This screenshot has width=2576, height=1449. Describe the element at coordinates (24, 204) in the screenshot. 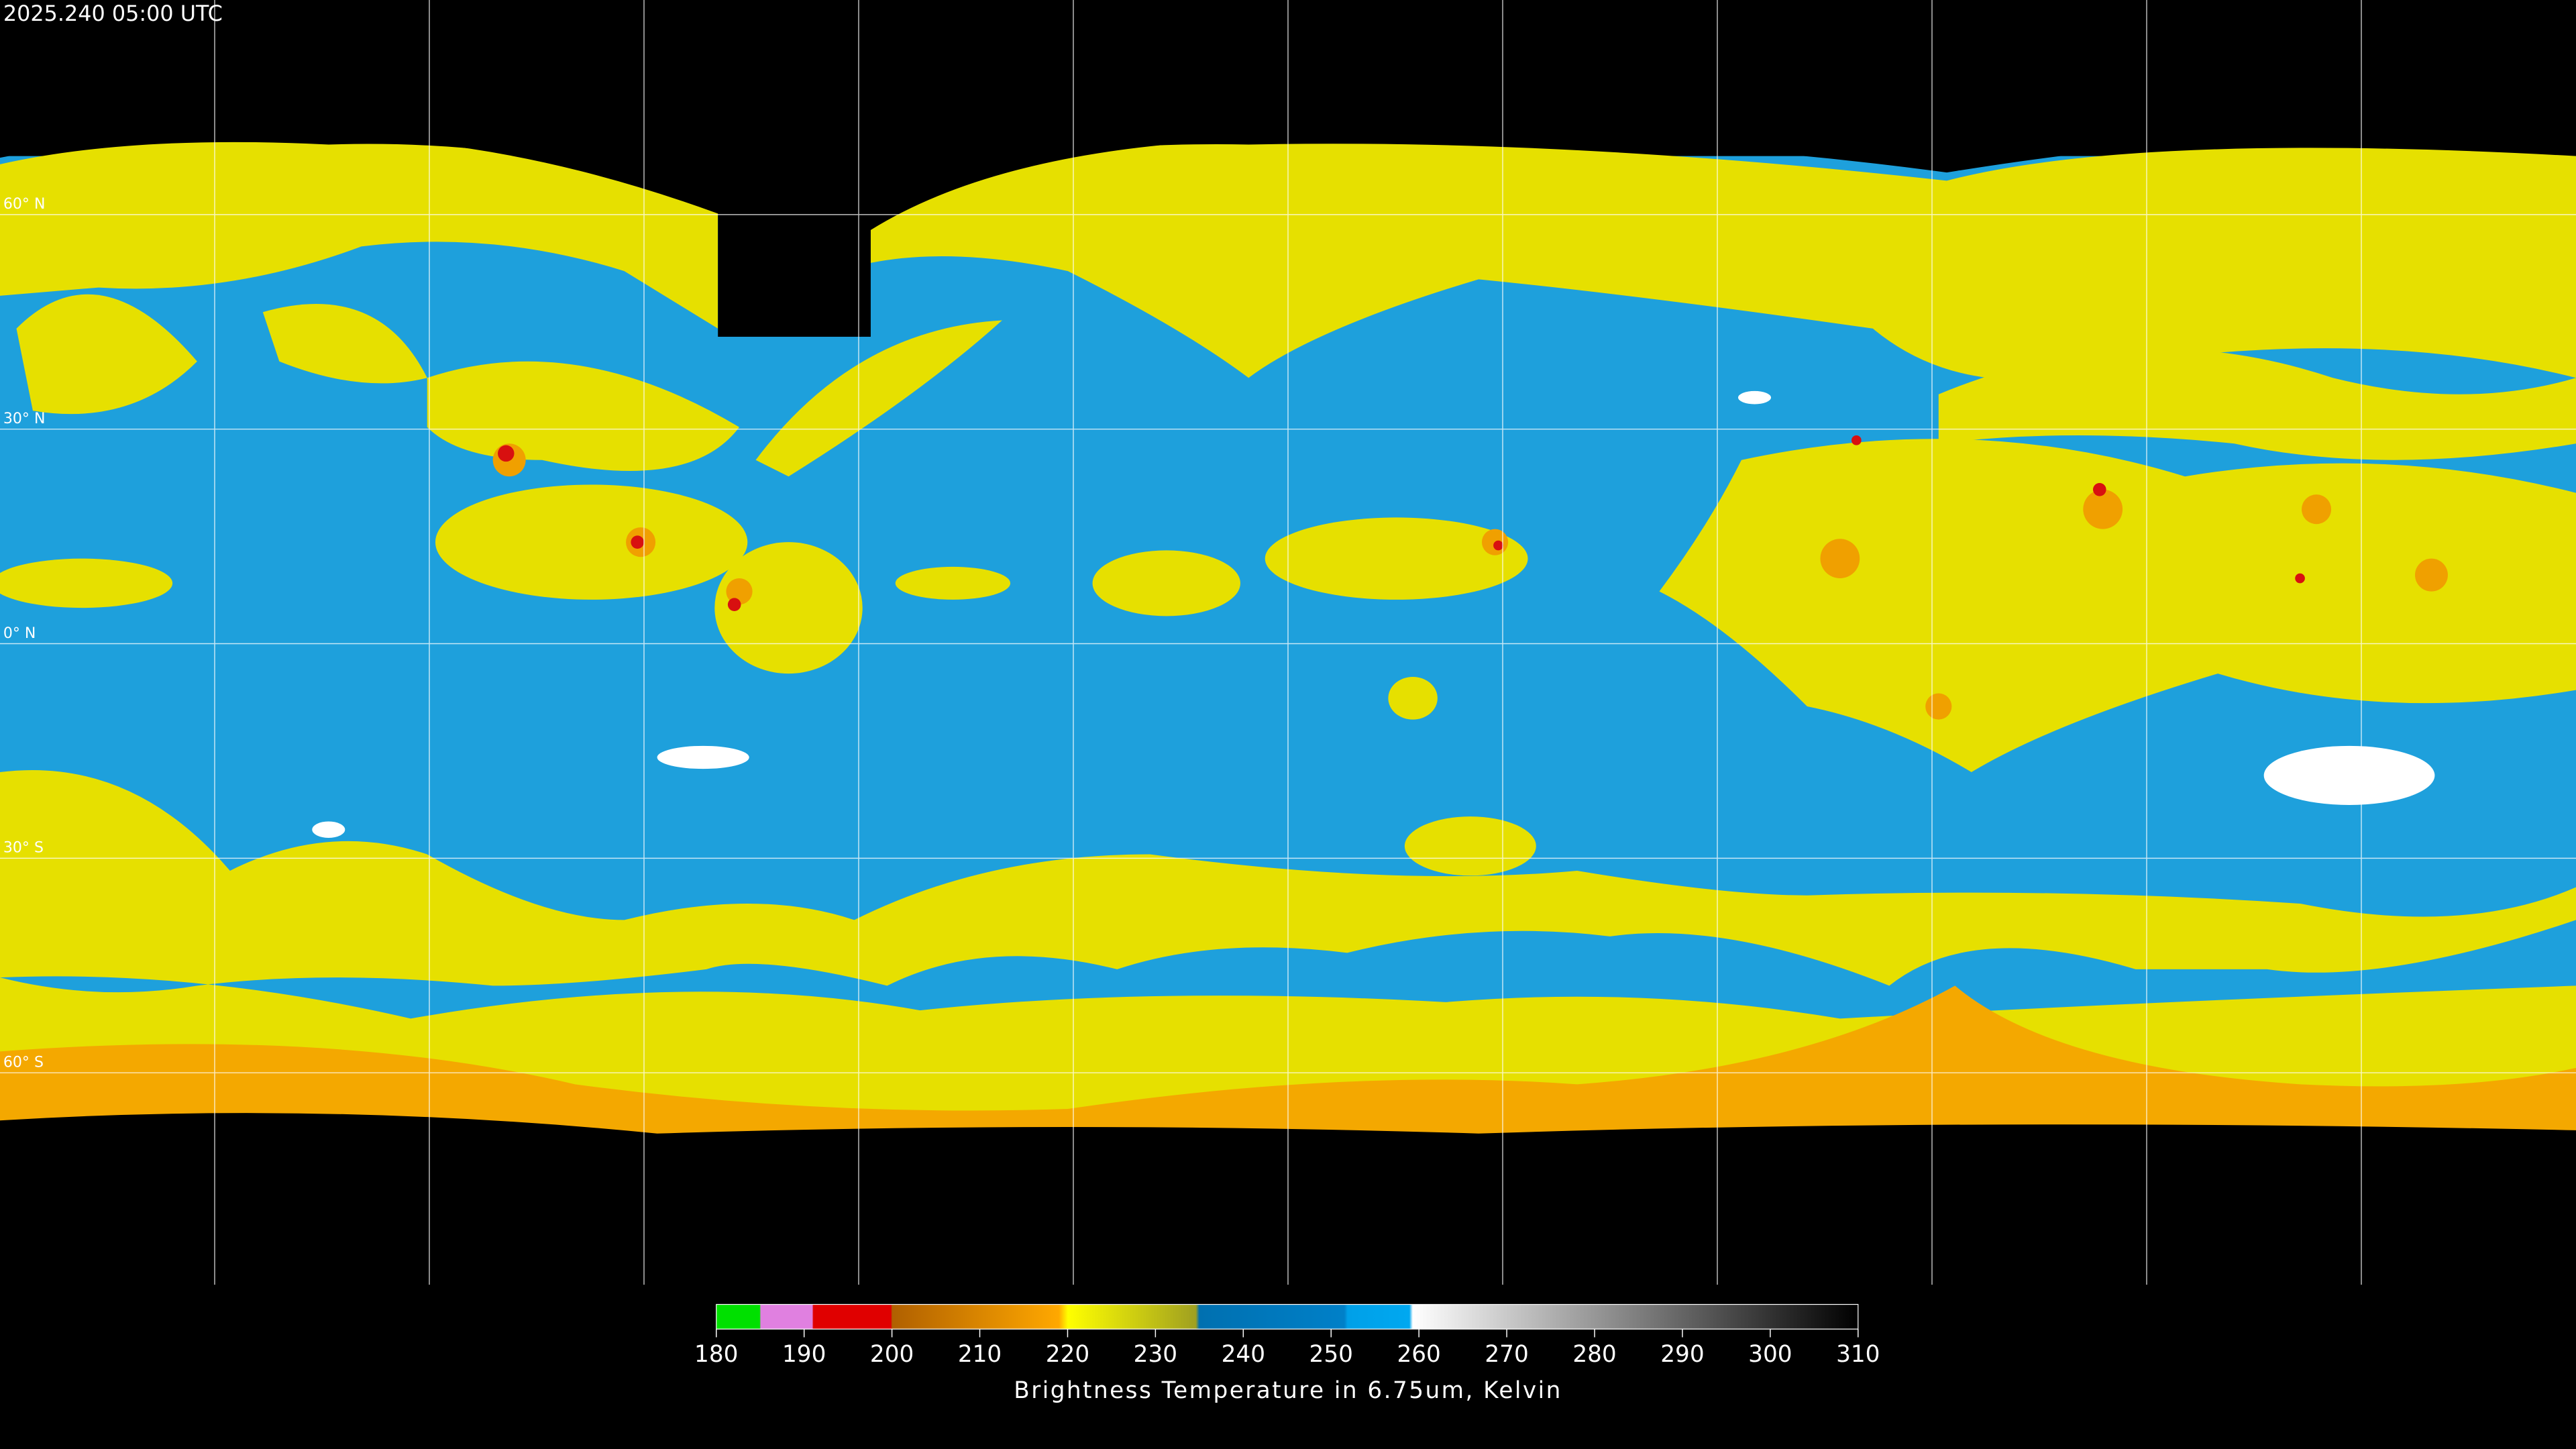

I see `latitude-label: 60° N` at that location.